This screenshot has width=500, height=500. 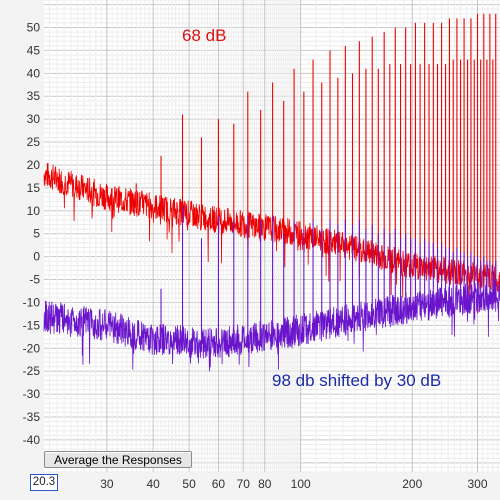 I want to click on y-tick-label: -35, so click(x=32, y=417).